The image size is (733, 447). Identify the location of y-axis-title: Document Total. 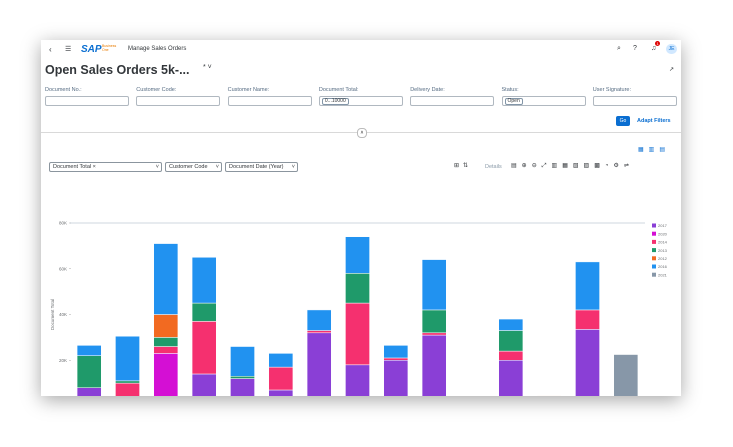
(52, 314).